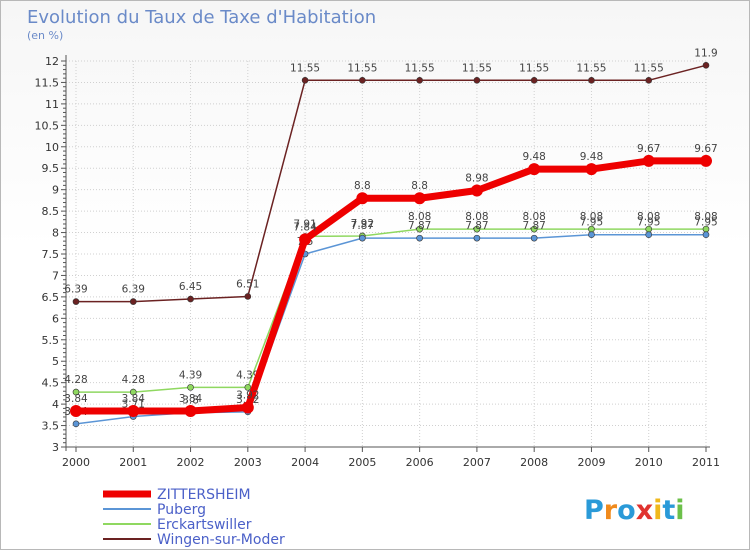 The height and width of the screenshot is (550, 750). What do you see at coordinates (221, 540) in the screenshot?
I see `legend-label: Wingen-sur-Moder` at bounding box center [221, 540].